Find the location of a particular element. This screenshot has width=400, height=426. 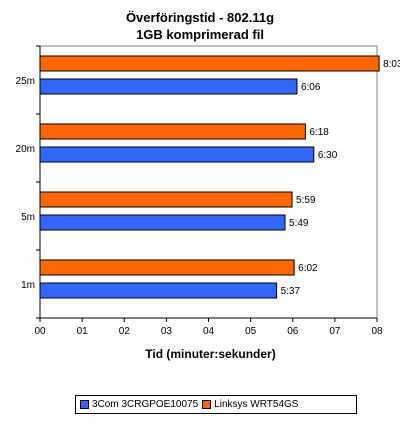

bar-3com-20m is located at coordinates (177, 154).